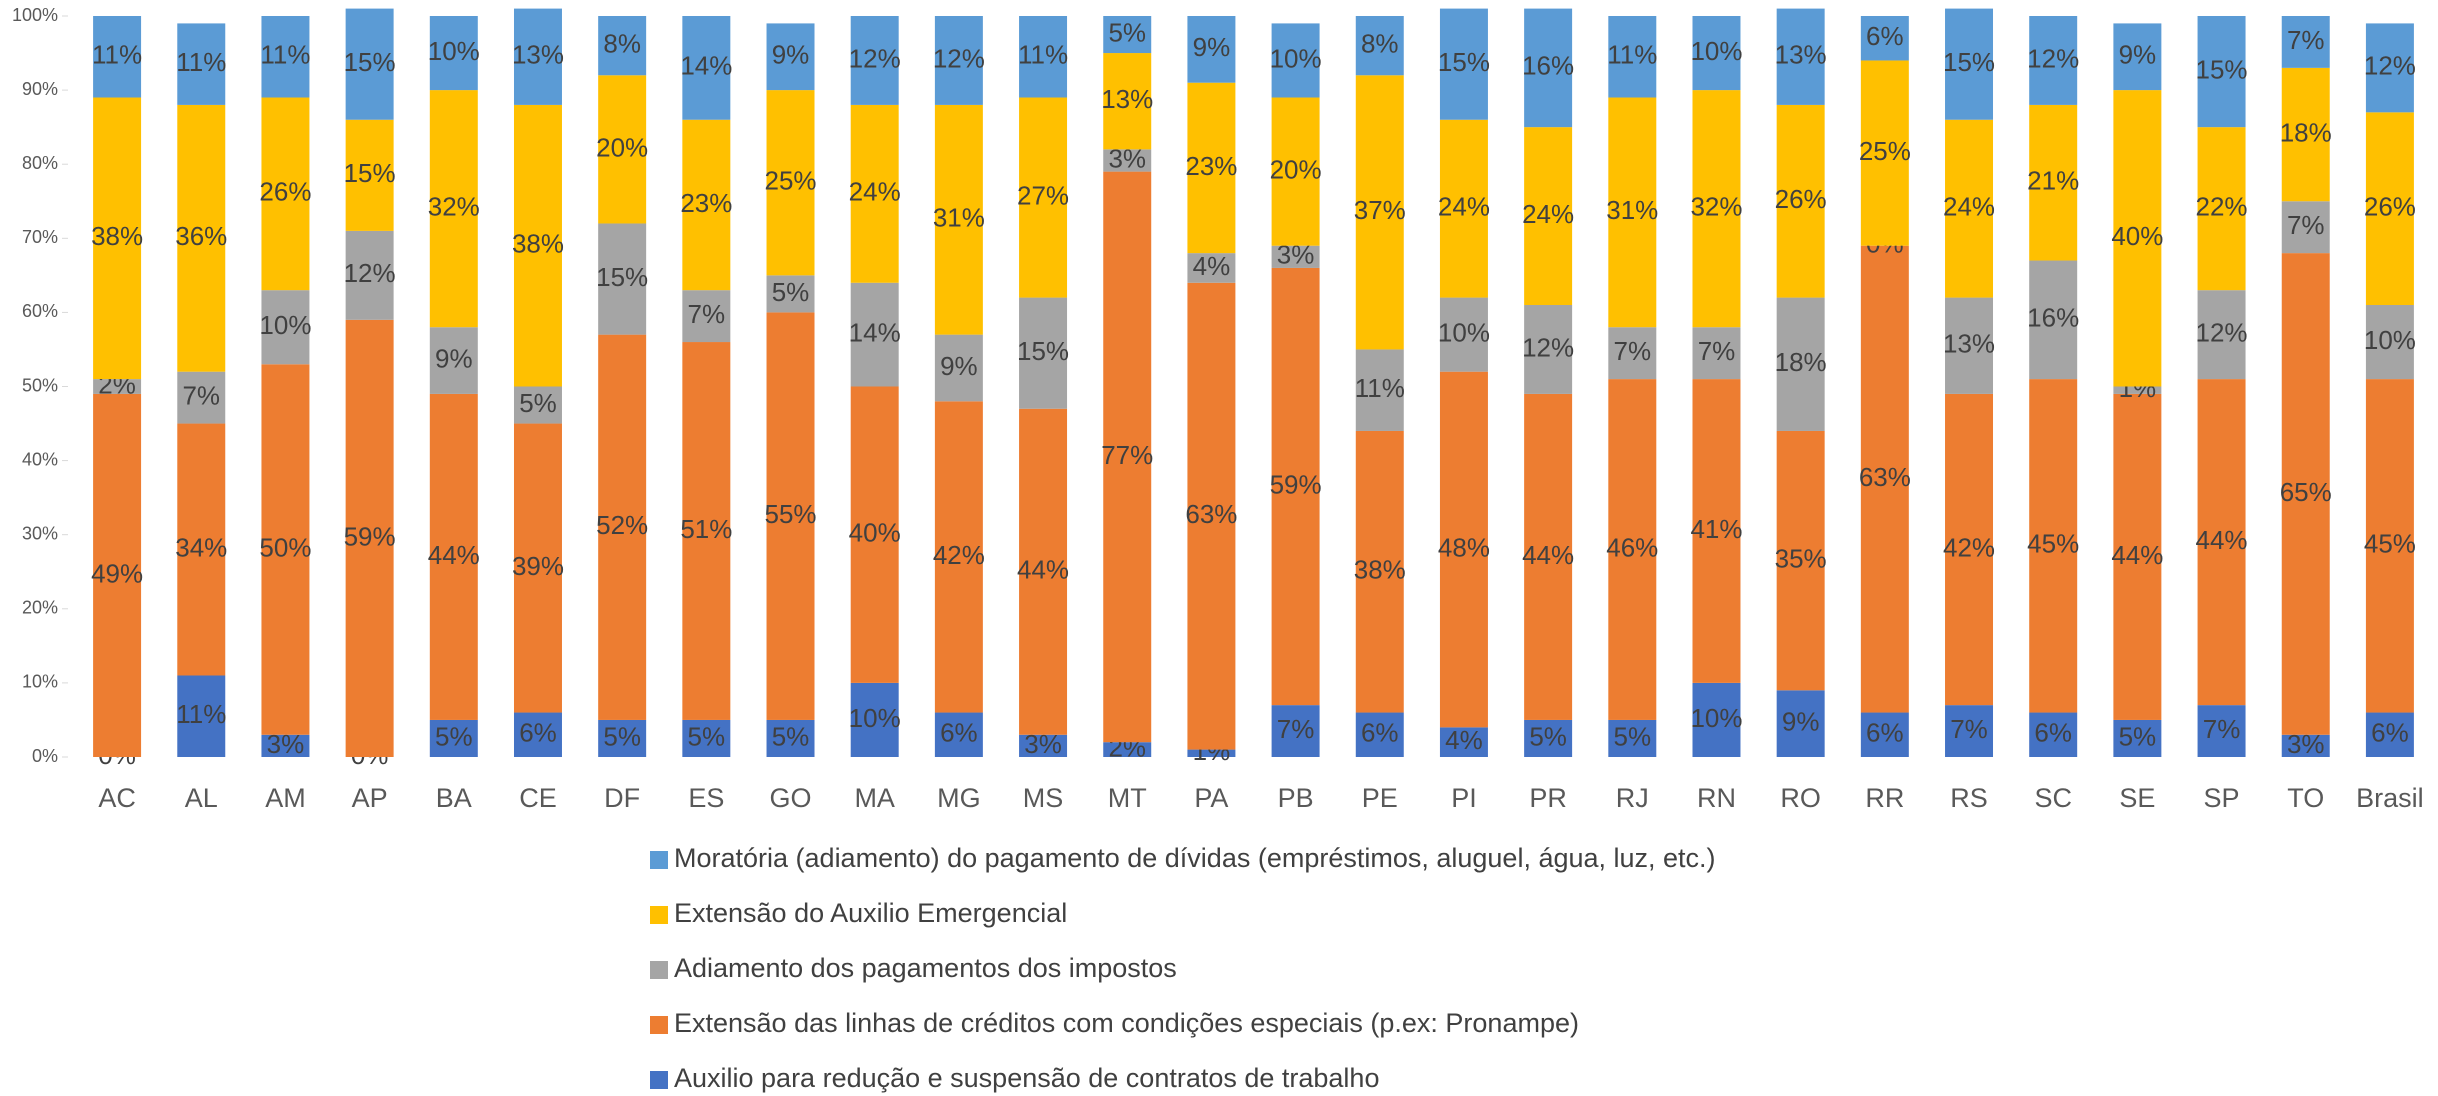  Describe the element at coordinates (454, 555) in the screenshot. I see `value-label: 44%` at that location.